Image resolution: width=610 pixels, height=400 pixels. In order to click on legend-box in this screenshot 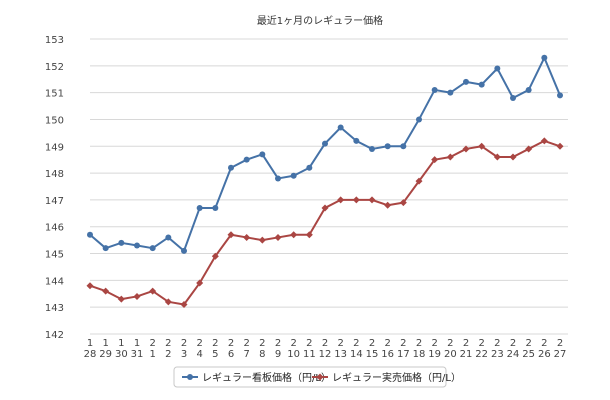, I will do `click(310, 377)`.